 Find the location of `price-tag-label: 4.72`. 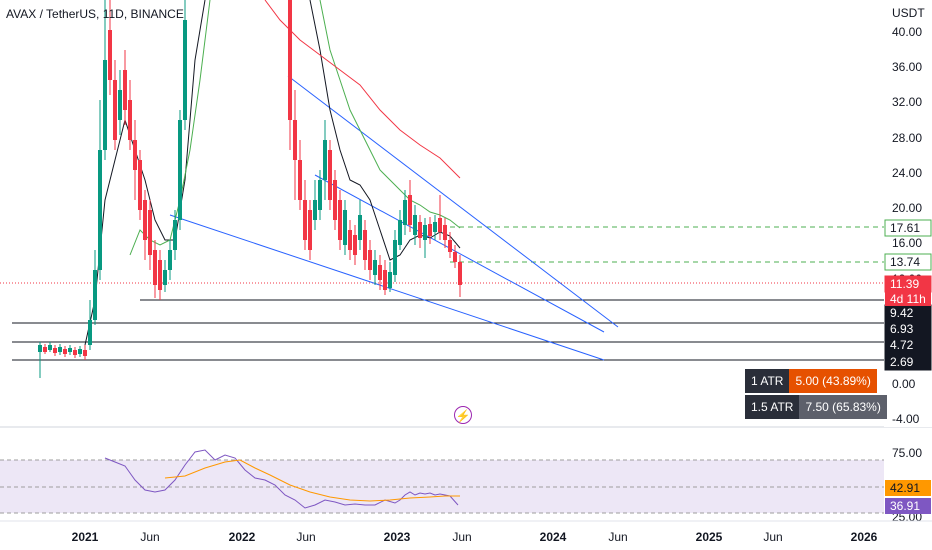

price-tag-label: 4.72 is located at coordinates (902, 345).